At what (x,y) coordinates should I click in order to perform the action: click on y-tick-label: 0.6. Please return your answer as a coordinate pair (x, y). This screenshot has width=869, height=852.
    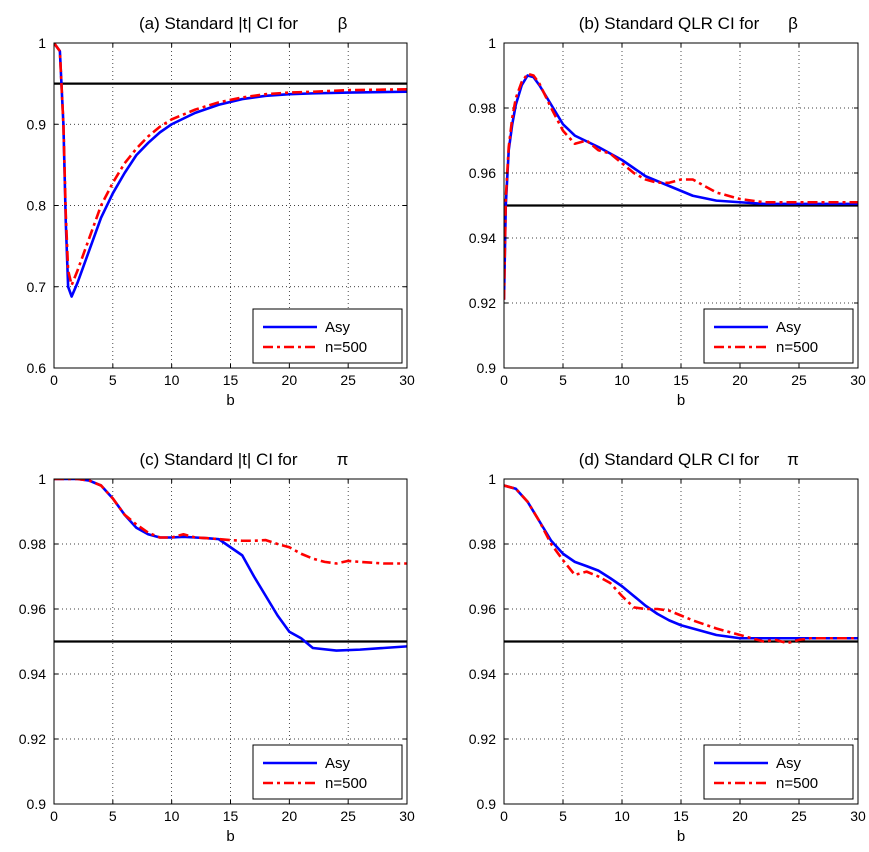
    Looking at the image, I should click on (37, 368).